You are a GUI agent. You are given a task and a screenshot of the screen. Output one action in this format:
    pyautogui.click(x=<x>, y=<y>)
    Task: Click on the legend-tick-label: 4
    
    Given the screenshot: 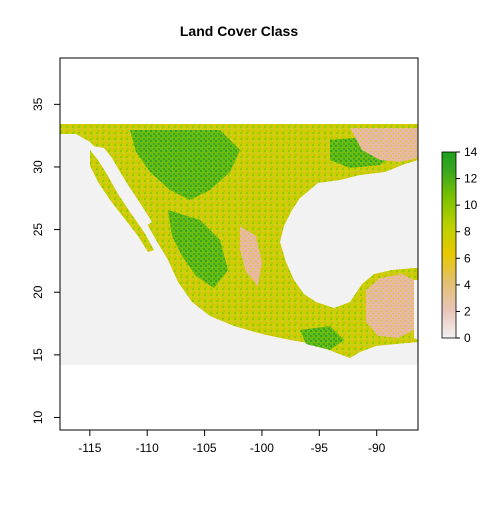 What is the action you would take?
    pyautogui.click(x=467, y=285)
    